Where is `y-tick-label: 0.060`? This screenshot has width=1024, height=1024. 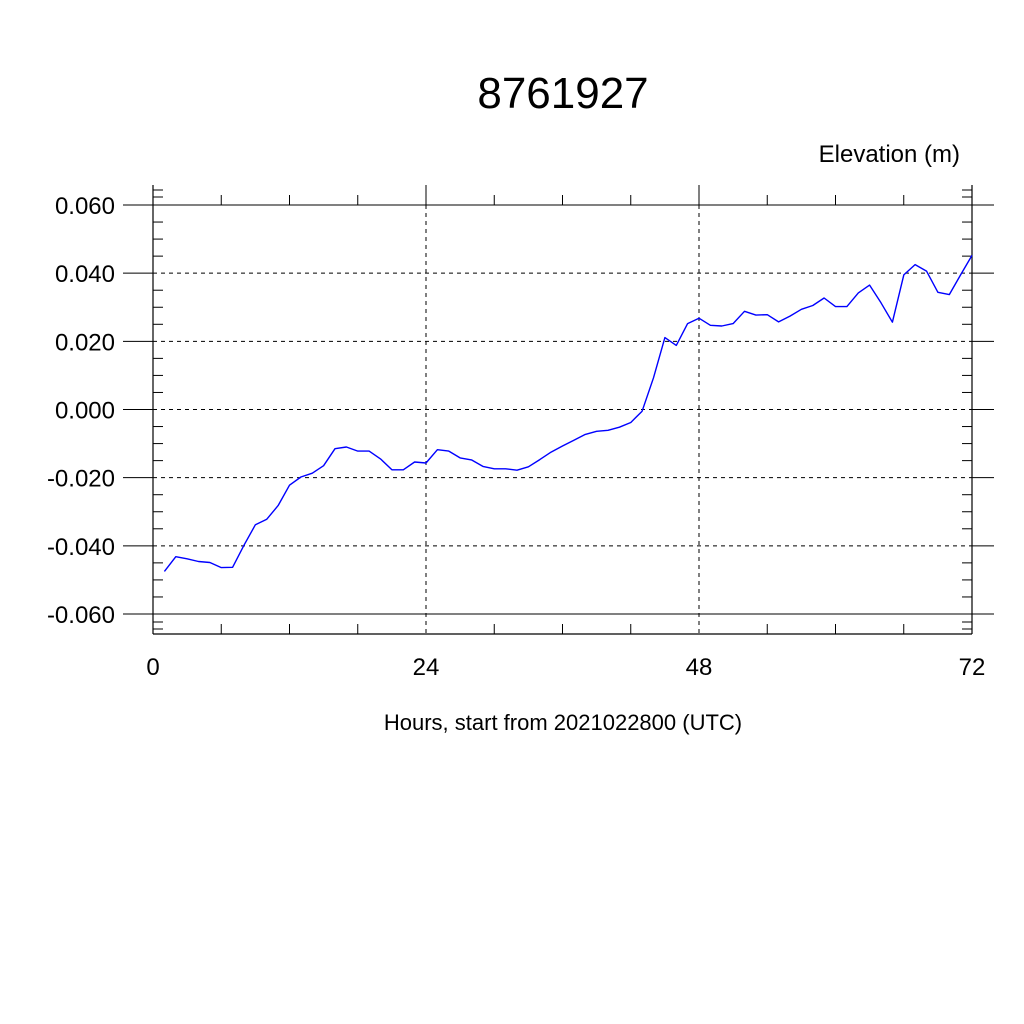
y-tick-label: 0.060 is located at coordinates (85, 206).